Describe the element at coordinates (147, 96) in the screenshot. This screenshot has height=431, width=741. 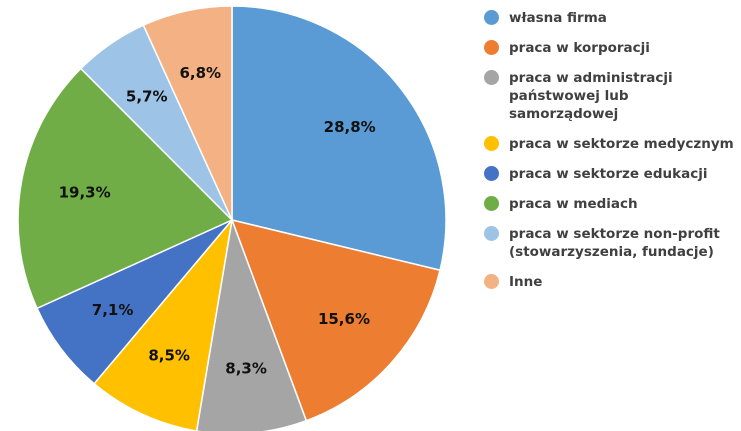
I see `data-label: 5,7%` at that location.